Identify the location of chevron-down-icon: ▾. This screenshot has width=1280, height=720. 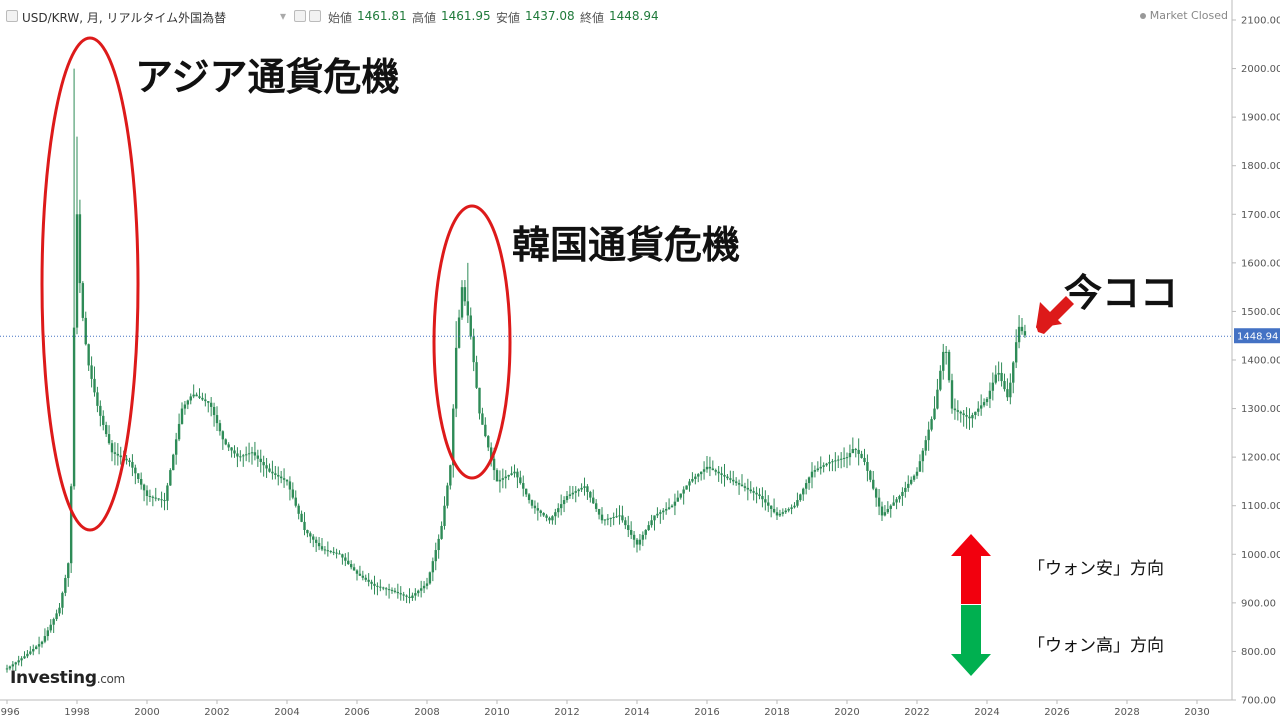
(283, 16).